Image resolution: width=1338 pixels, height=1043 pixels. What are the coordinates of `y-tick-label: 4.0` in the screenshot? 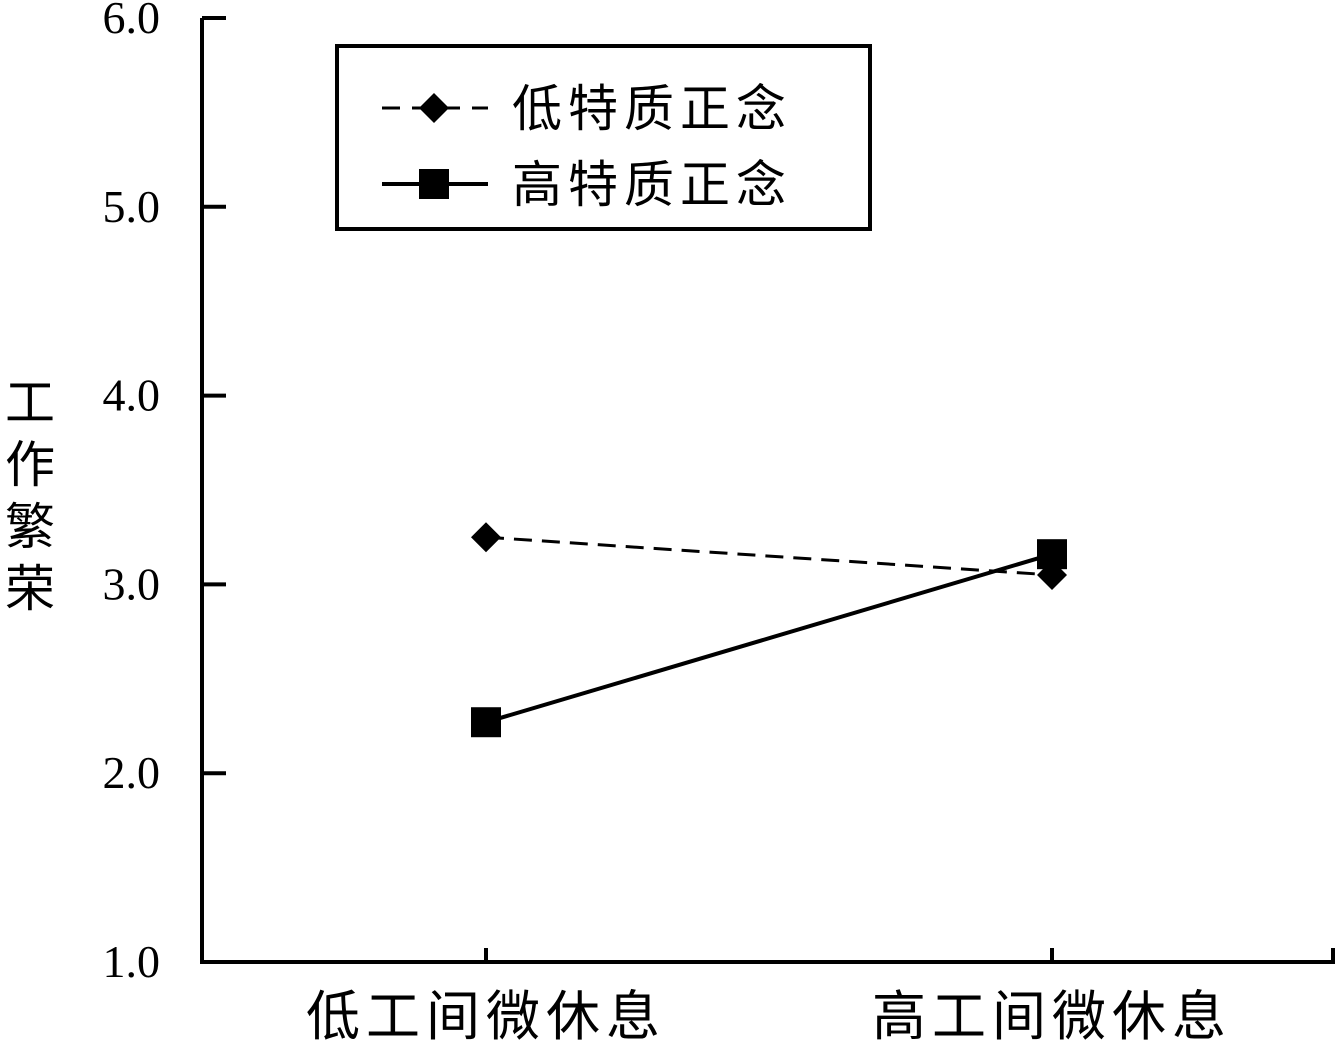 It's located at (132, 395).